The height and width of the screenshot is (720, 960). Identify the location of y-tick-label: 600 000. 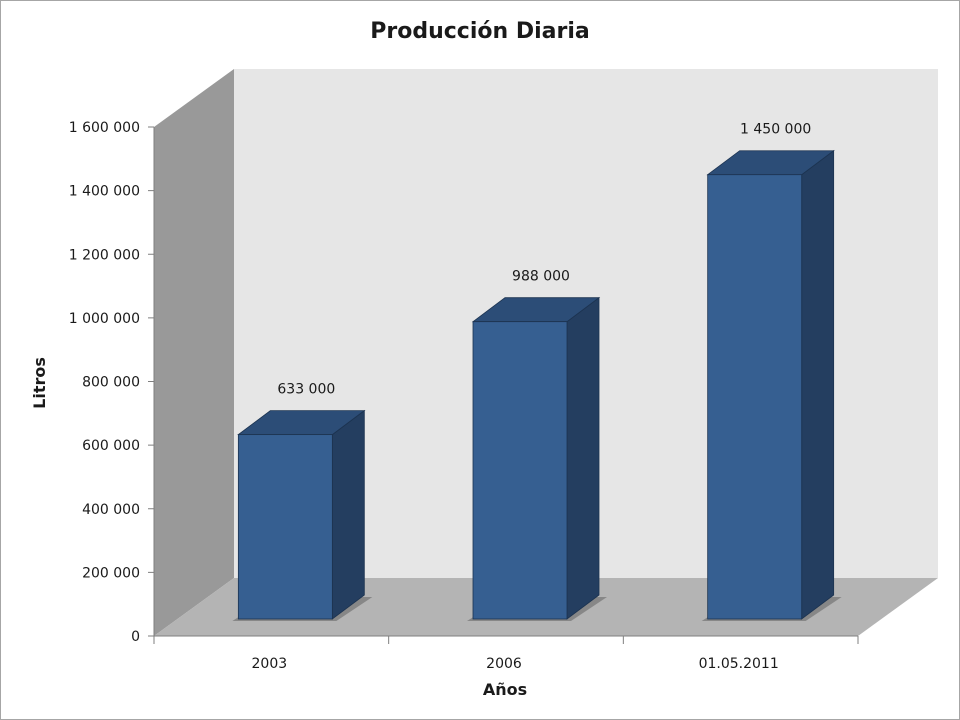
(111, 446).